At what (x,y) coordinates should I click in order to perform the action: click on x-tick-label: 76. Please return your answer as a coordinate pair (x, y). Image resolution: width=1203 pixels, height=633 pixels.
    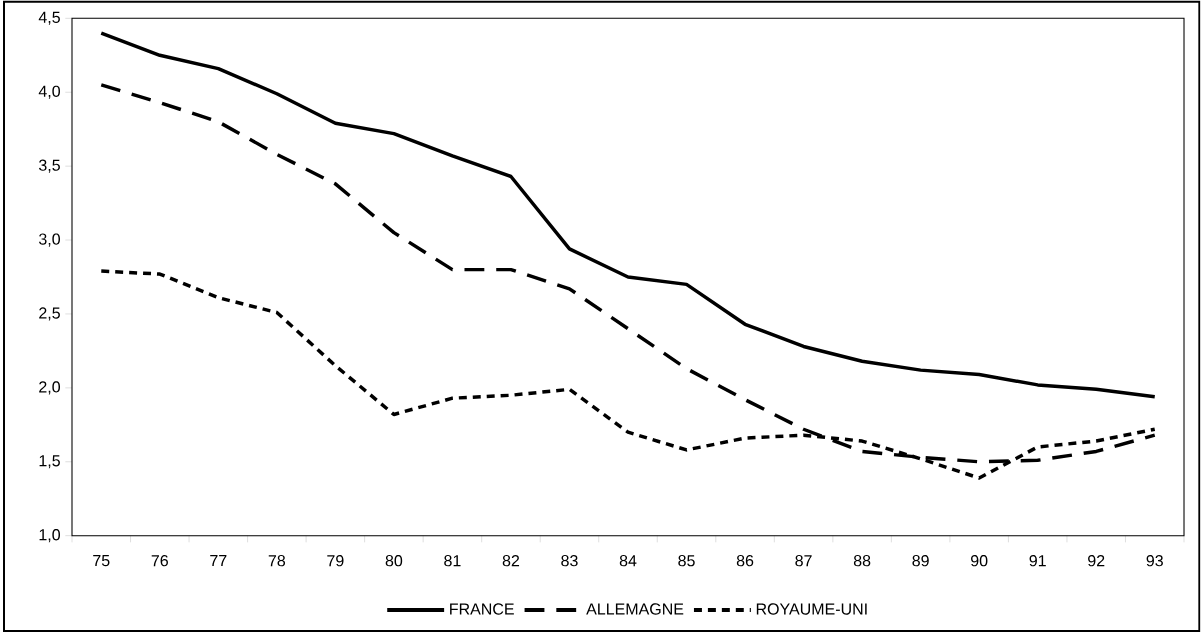
    Looking at the image, I should click on (159, 561).